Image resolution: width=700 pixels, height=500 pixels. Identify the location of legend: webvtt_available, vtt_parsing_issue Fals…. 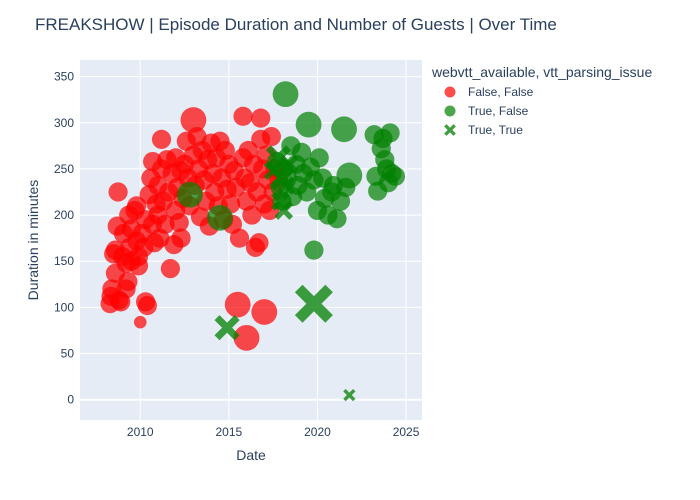
(541, 100).